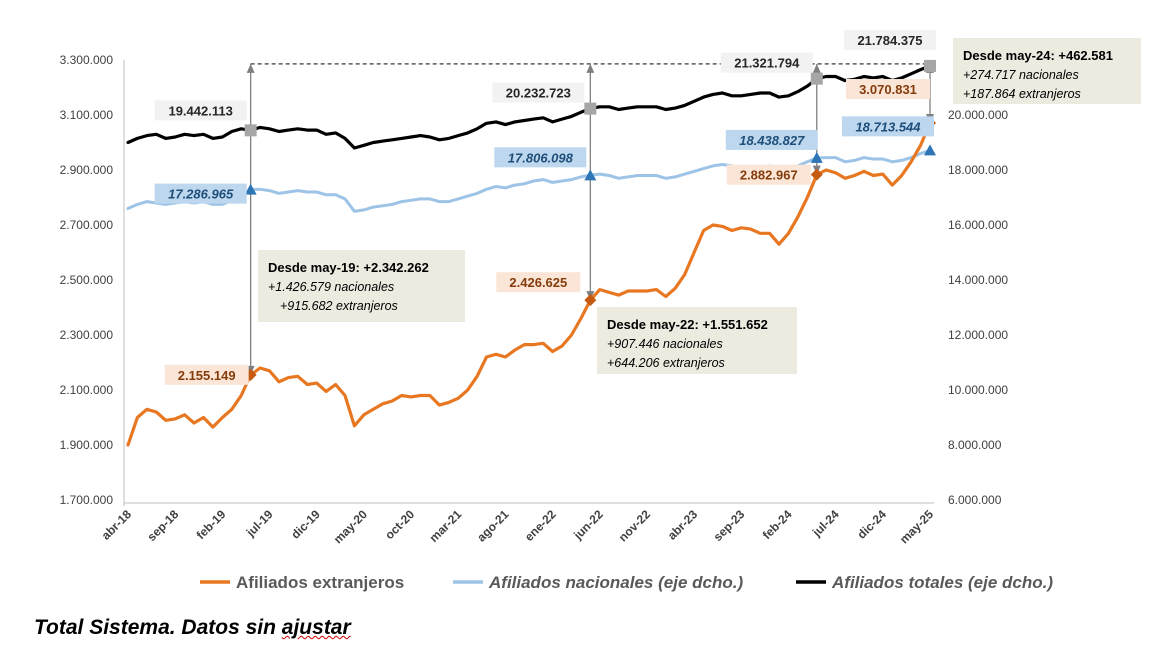 Image resolution: width=1153 pixels, height=664 pixels. What do you see at coordinates (348, 267) in the screenshot?
I see `annotation-title: Desde may-19: +2.342.262` at bounding box center [348, 267].